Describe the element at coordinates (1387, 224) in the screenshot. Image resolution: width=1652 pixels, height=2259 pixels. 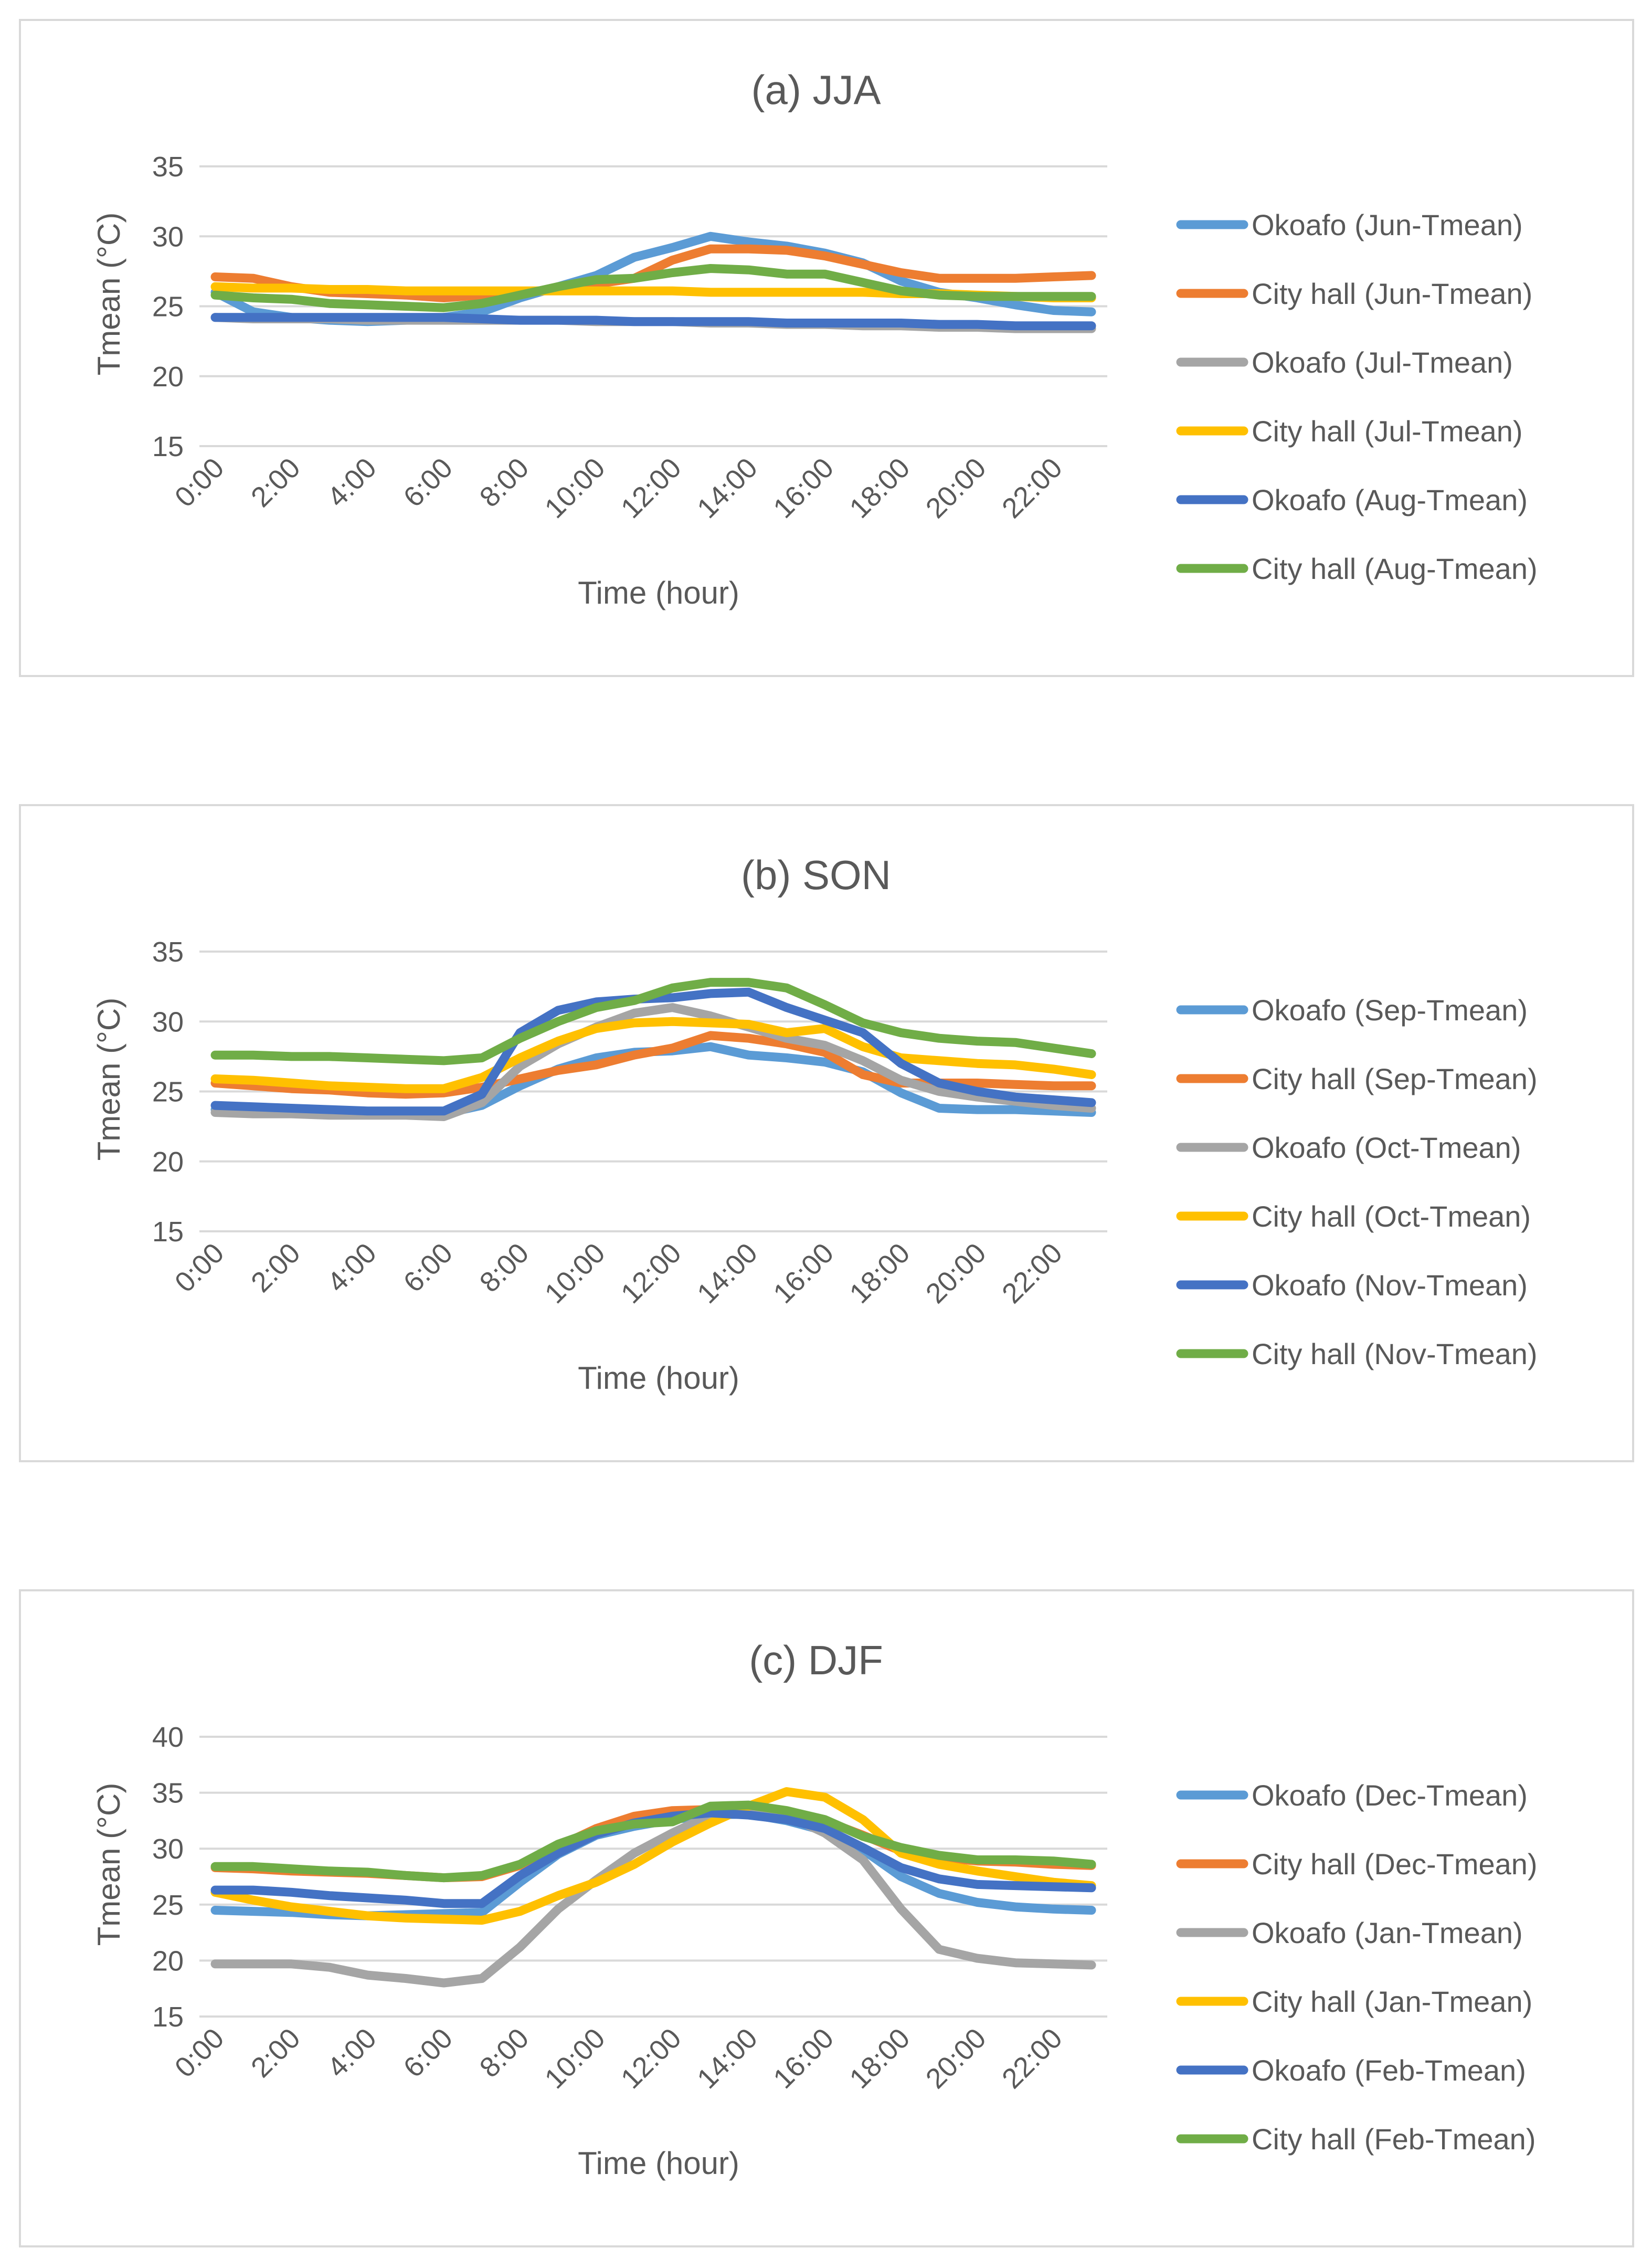
I see `legend-label: Okoafo (Jun-Tmean)` at that location.